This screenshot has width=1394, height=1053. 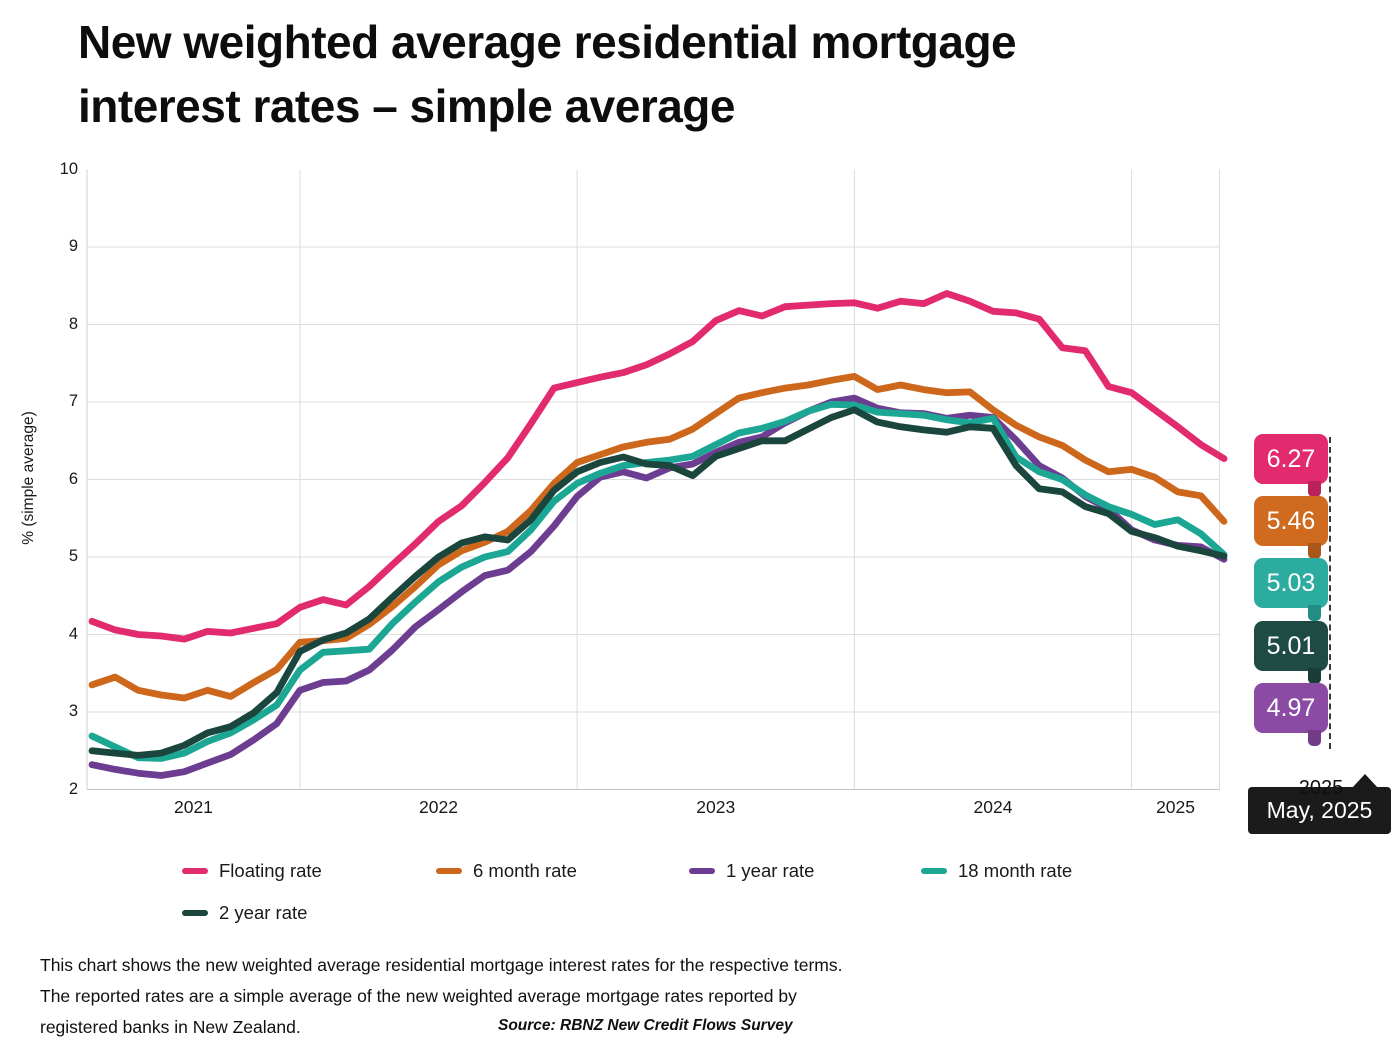 What do you see at coordinates (193, 807) in the screenshot?
I see `x-tick-label: 2021` at bounding box center [193, 807].